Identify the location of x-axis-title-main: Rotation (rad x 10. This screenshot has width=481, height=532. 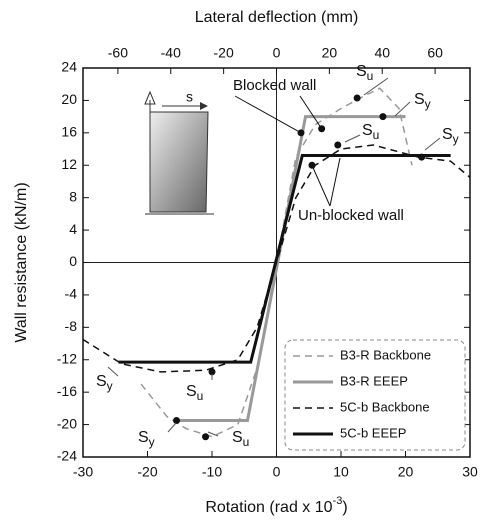
(268, 507).